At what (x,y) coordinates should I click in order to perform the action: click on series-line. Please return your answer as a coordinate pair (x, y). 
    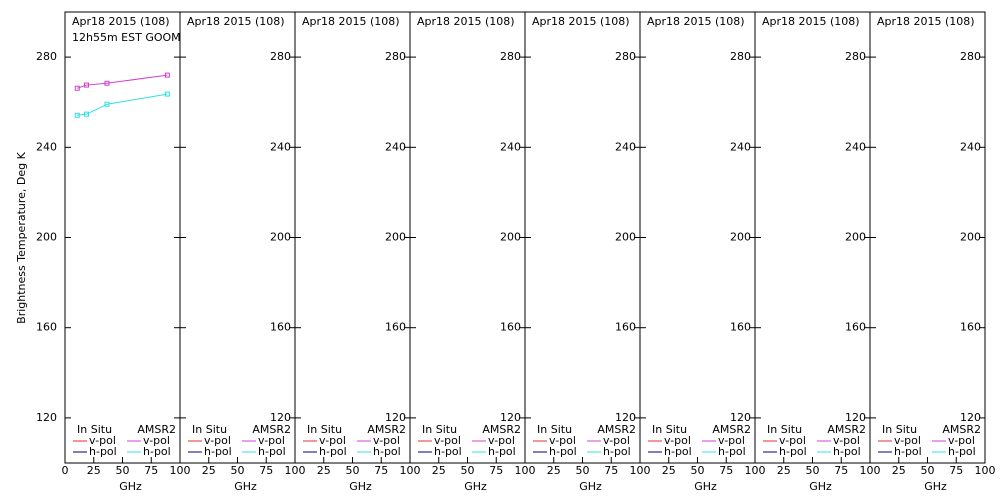
    Looking at the image, I should click on (122, 104).